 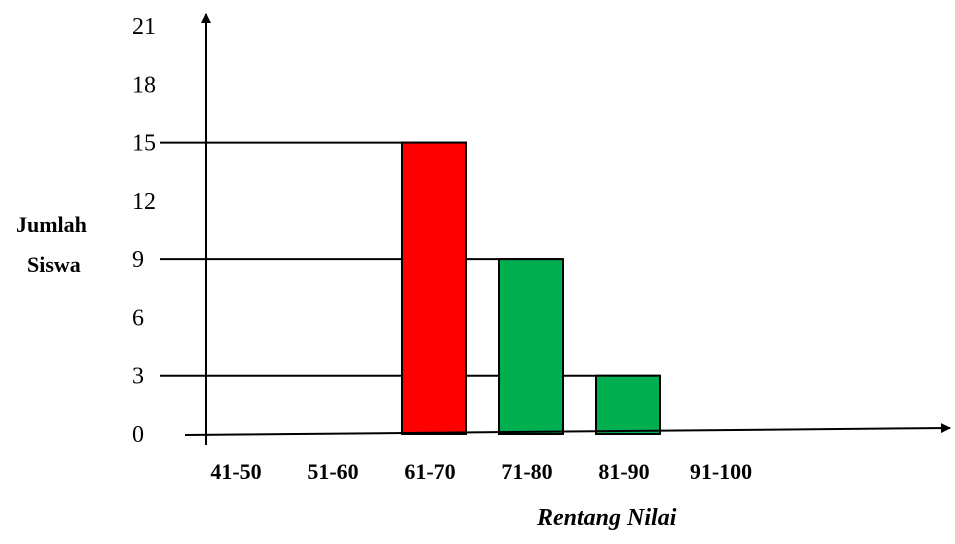 What do you see at coordinates (567, 429) in the screenshot?
I see `x-axis` at bounding box center [567, 429].